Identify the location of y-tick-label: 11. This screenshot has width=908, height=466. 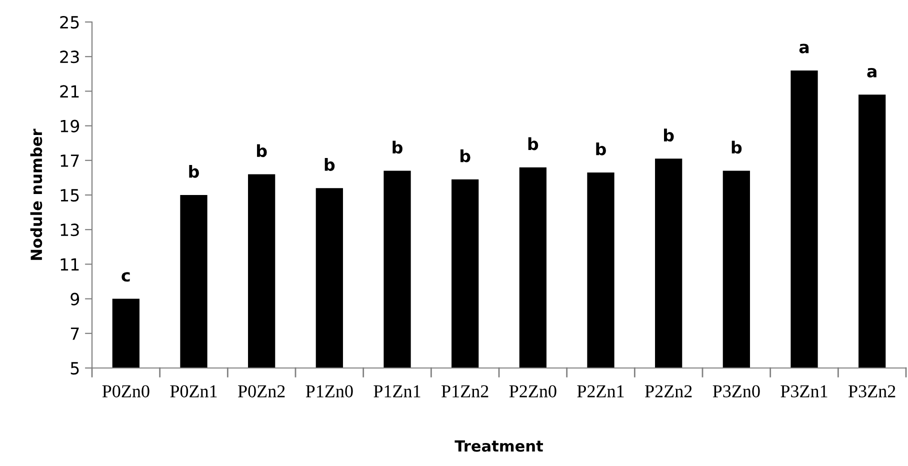
(69, 264).